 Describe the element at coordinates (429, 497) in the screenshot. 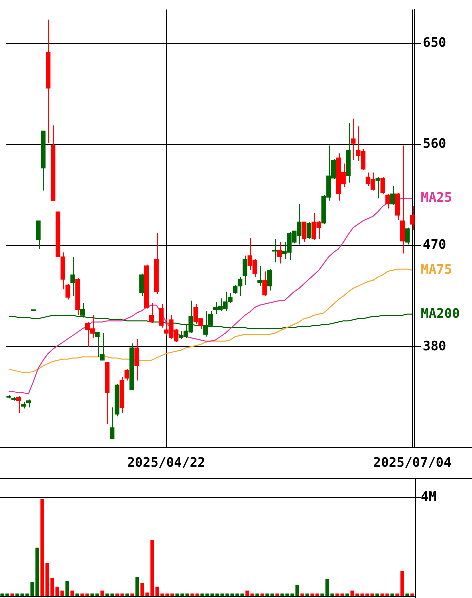

I see `text: 4M` at that location.